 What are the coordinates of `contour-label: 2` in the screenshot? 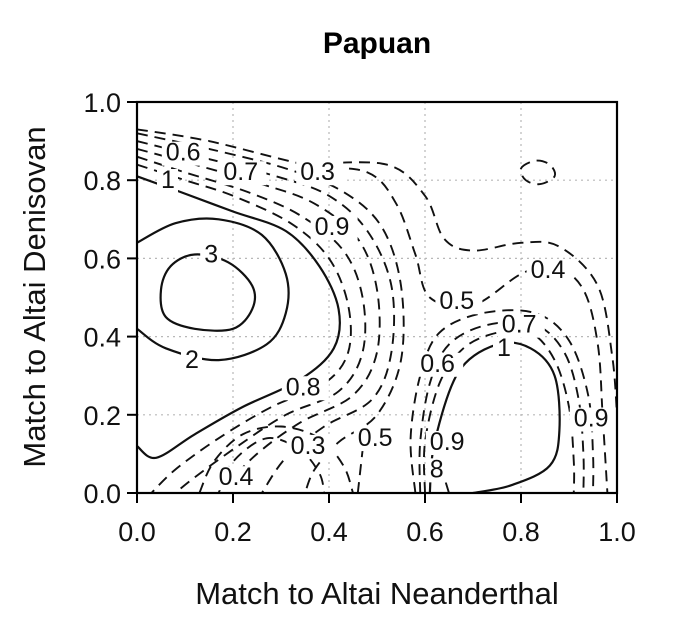 It's located at (192, 360).